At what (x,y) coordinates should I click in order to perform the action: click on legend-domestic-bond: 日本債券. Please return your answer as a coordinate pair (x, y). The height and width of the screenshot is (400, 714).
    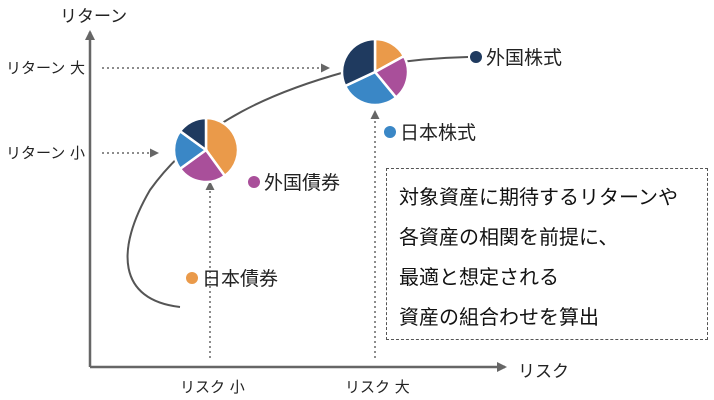
    Looking at the image, I should click on (232, 279).